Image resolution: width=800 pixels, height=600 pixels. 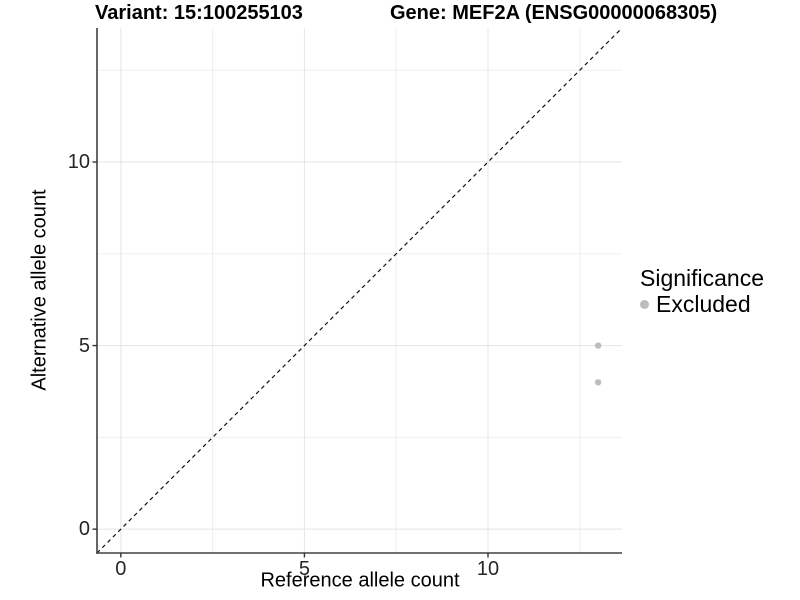 I want to click on legend-item-label: Excluded, so click(x=703, y=304).